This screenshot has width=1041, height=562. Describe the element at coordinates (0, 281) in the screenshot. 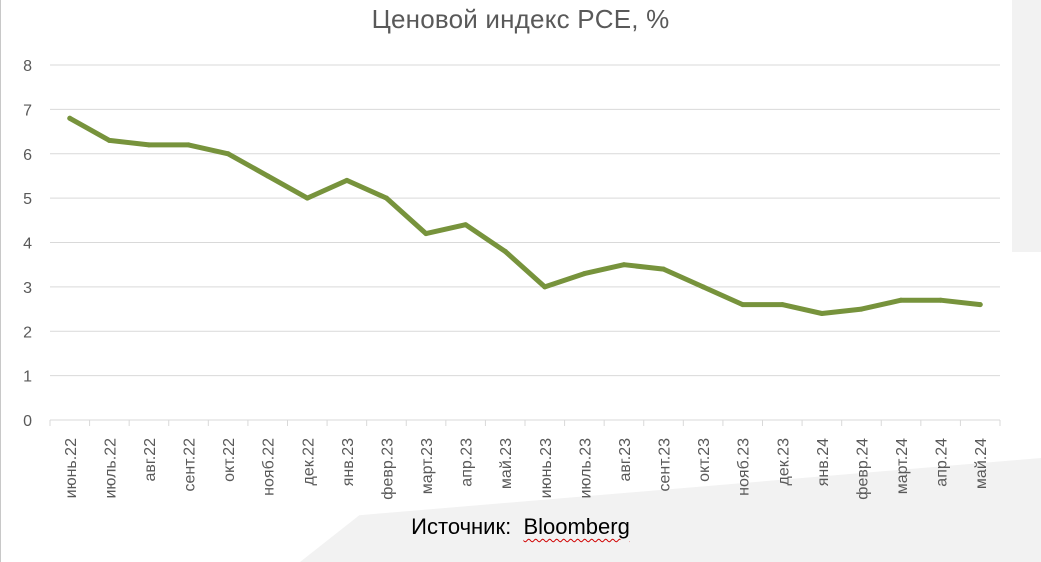

I see `chart-frame-edge` at that location.